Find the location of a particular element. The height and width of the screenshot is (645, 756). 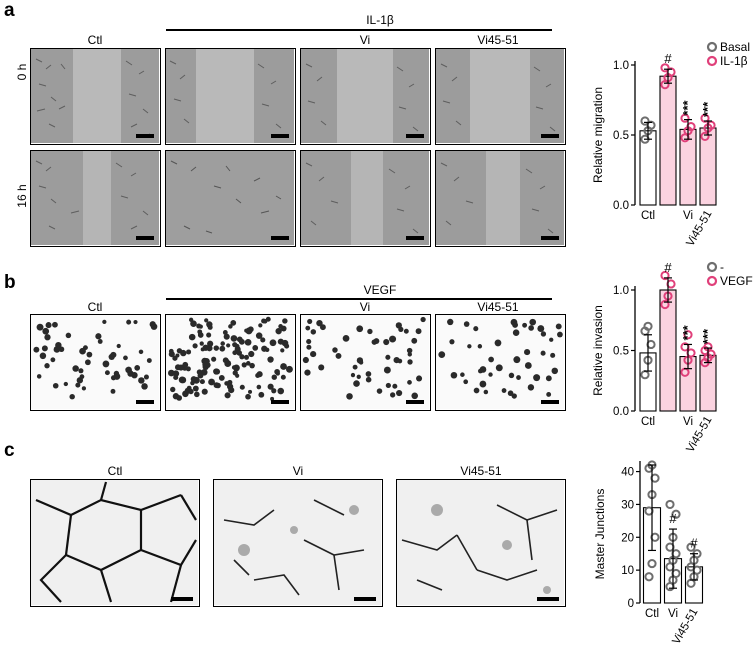

legend-marker is located at coordinates (712, 61).